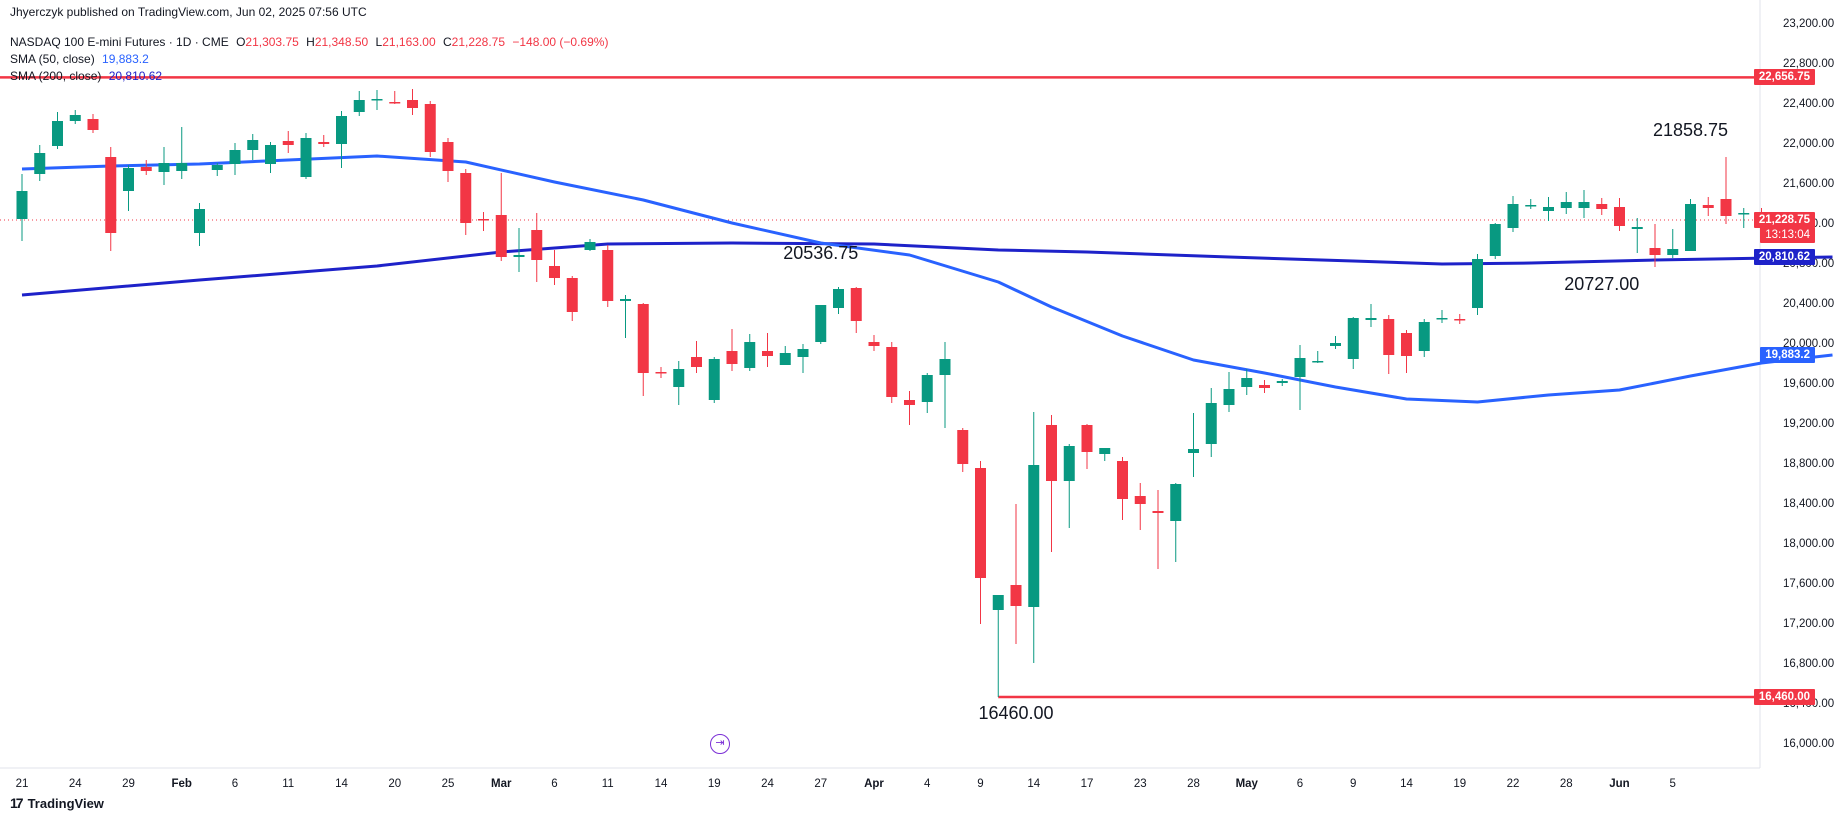  I want to click on y-tick-label: 19,600.00, so click(1808, 384).